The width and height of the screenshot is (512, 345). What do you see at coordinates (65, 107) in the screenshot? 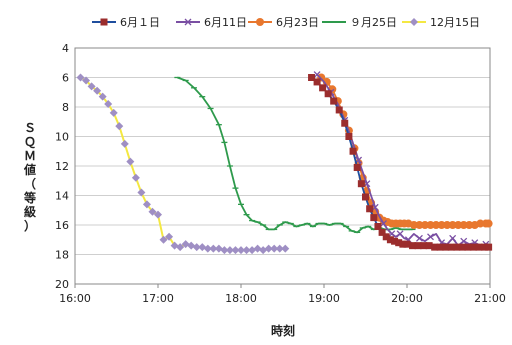
I see `y-tick-label: 8` at bounding box center [65, 107].